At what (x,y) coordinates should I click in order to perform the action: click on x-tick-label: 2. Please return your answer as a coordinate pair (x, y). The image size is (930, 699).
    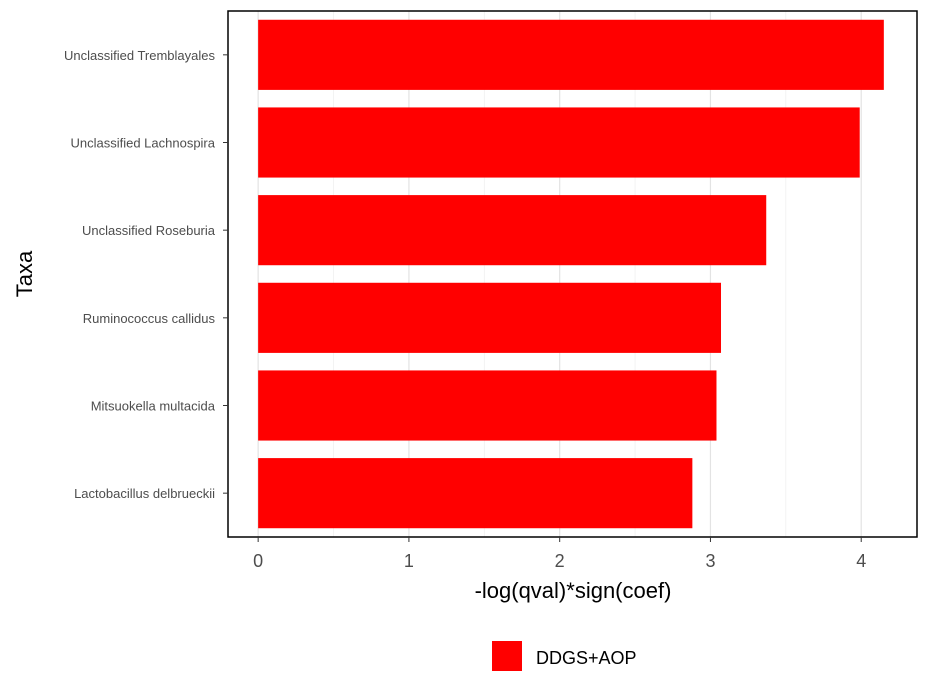
    Looking at the image, I should click on (560, 561).